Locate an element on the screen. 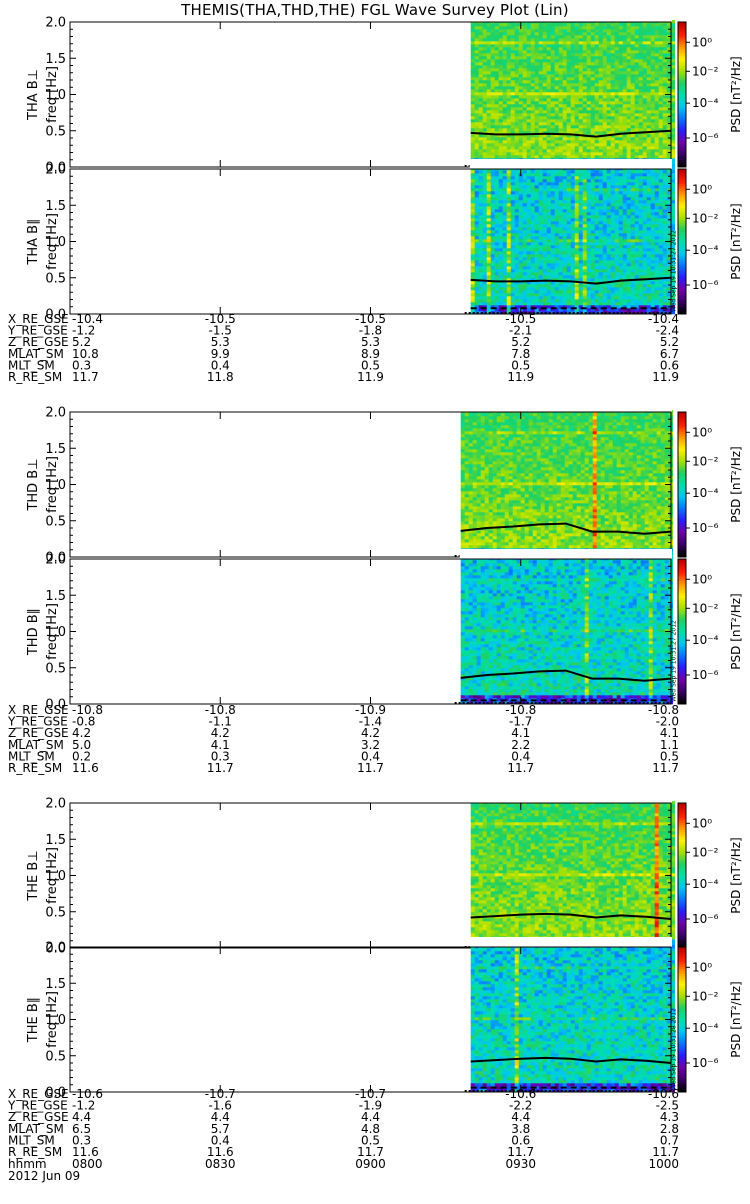  plot-timestamp: Wed Sep 19 10:31:28 2012 is located at coordinates (674, 1049).